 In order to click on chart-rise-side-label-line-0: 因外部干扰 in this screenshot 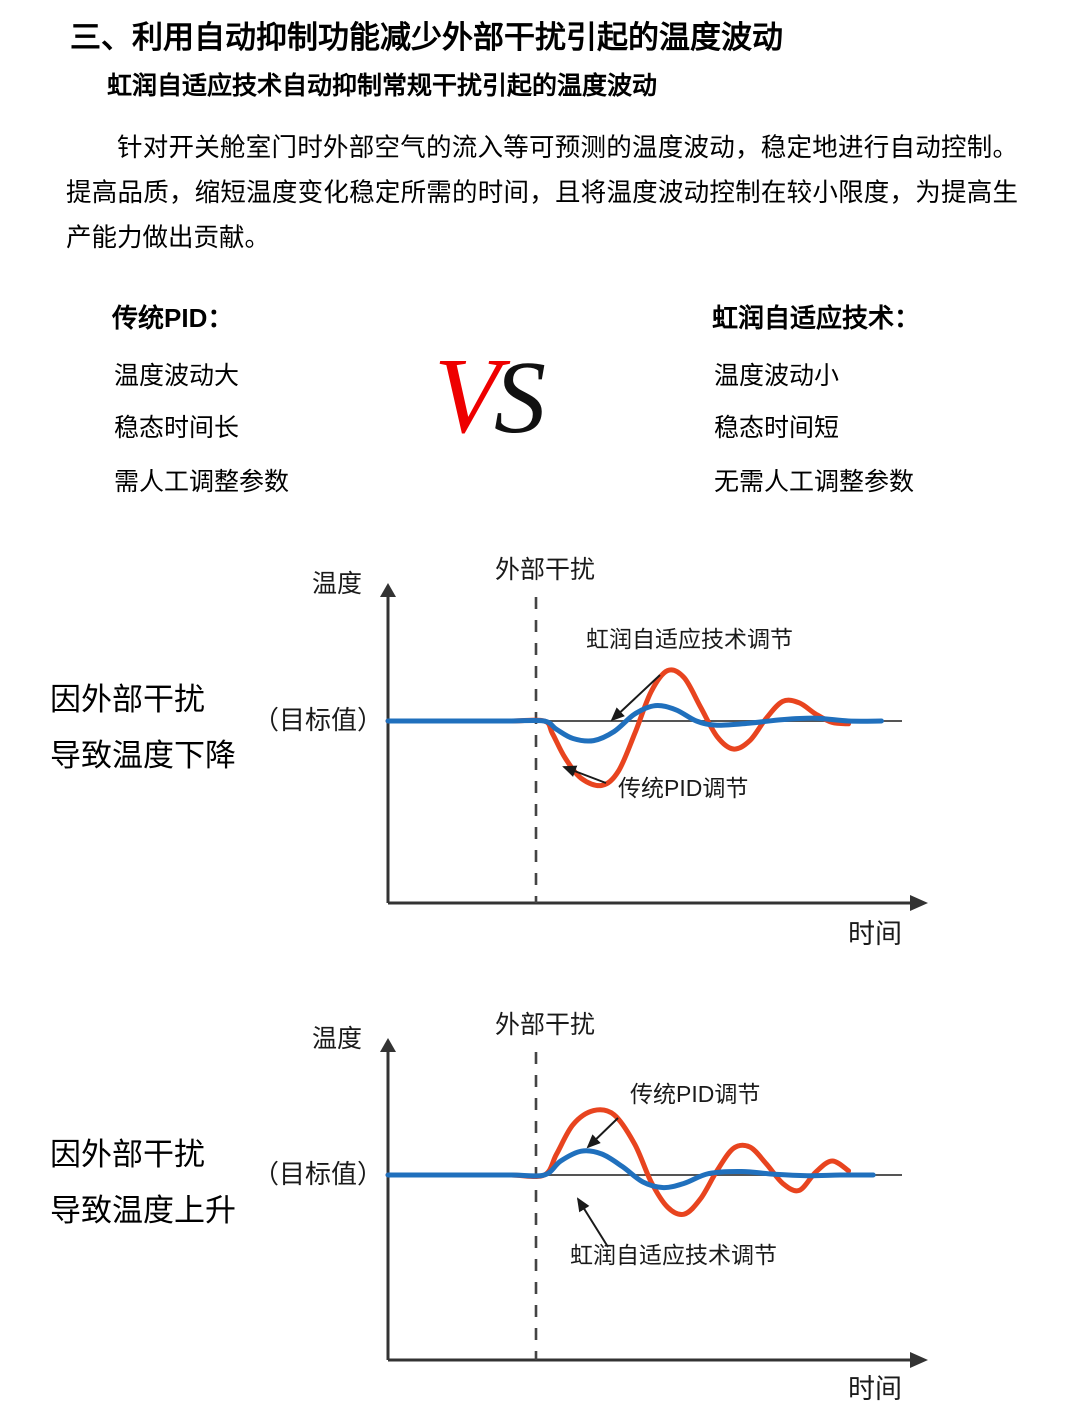, I will do `click(127, 1154)`.